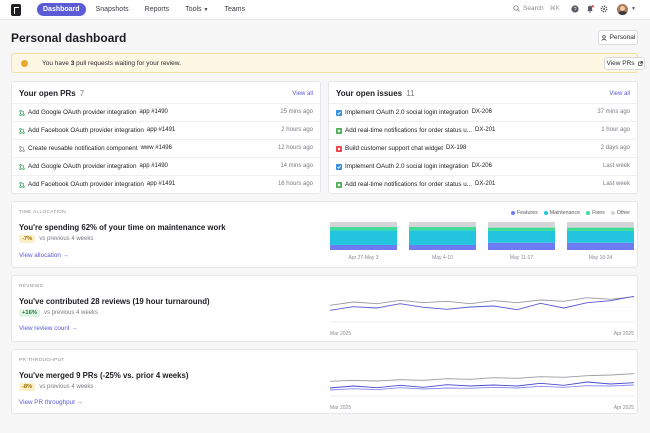 Image resolution: width=650 pixels, height=433 pixels. I want to click on issue-key: DX-206, so click(481, 112).